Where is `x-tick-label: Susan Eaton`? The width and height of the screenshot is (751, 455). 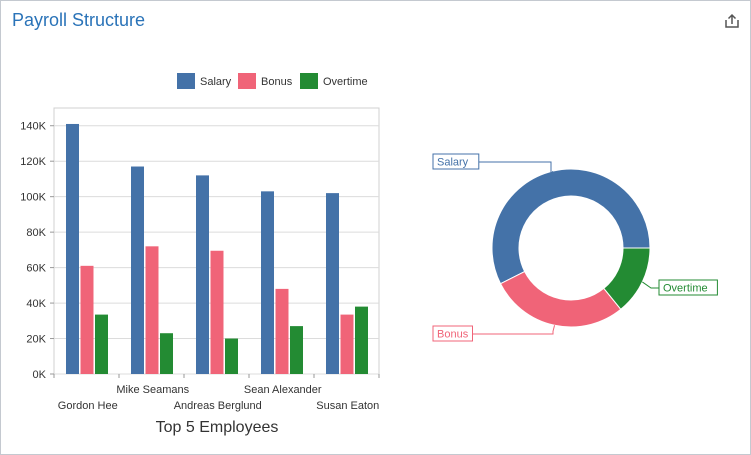 x-tick-label: Susan Eaton is located at coordinates (347, 406).